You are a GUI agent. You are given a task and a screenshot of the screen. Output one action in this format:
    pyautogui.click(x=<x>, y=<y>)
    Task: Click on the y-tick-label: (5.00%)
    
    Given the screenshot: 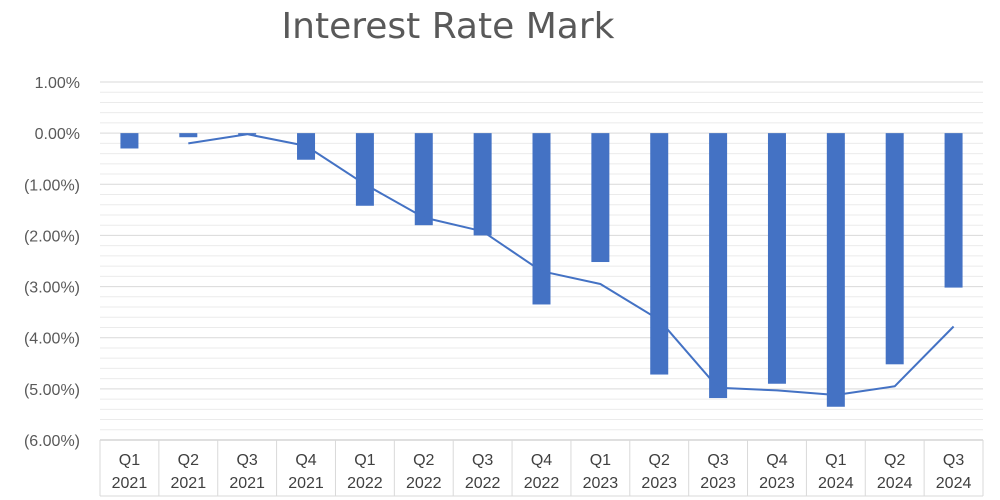 What is the action you would take?
    pyautogui.click(x=52, y=390)
    